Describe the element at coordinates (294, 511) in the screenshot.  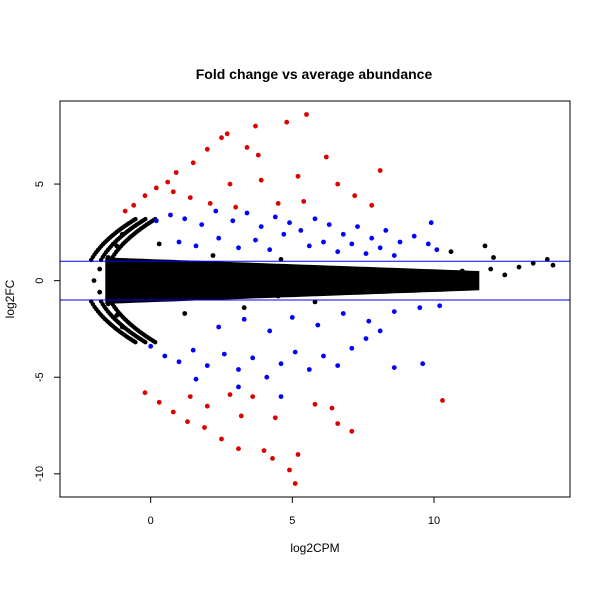
I see `x-axis: 0 5 10` at that location.